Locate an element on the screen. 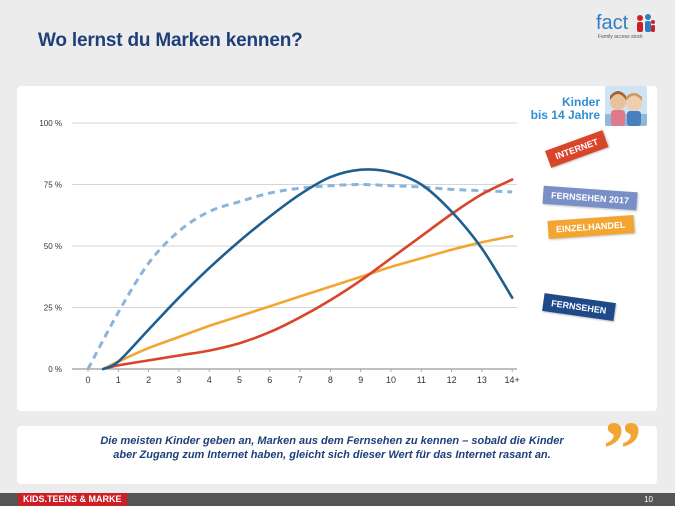  footer-brand: KIDS.TEENS & MARKE is located at coordinates (72, 499).